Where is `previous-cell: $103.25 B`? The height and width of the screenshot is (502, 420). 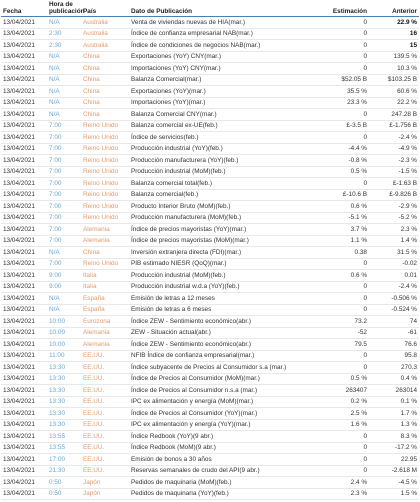 previous-cell: $103.25 B is located at coordinates (394, 80).